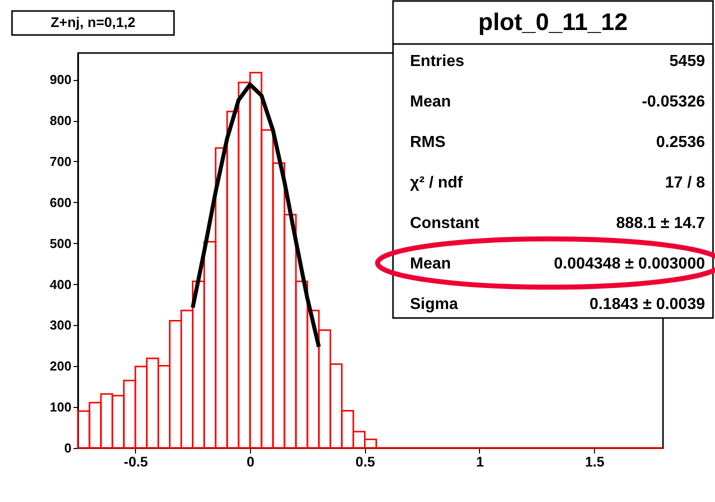 Image resolution: width=715 pixels, height=502 pixels. I want to click on annotation: RMS, so click(428, 142).